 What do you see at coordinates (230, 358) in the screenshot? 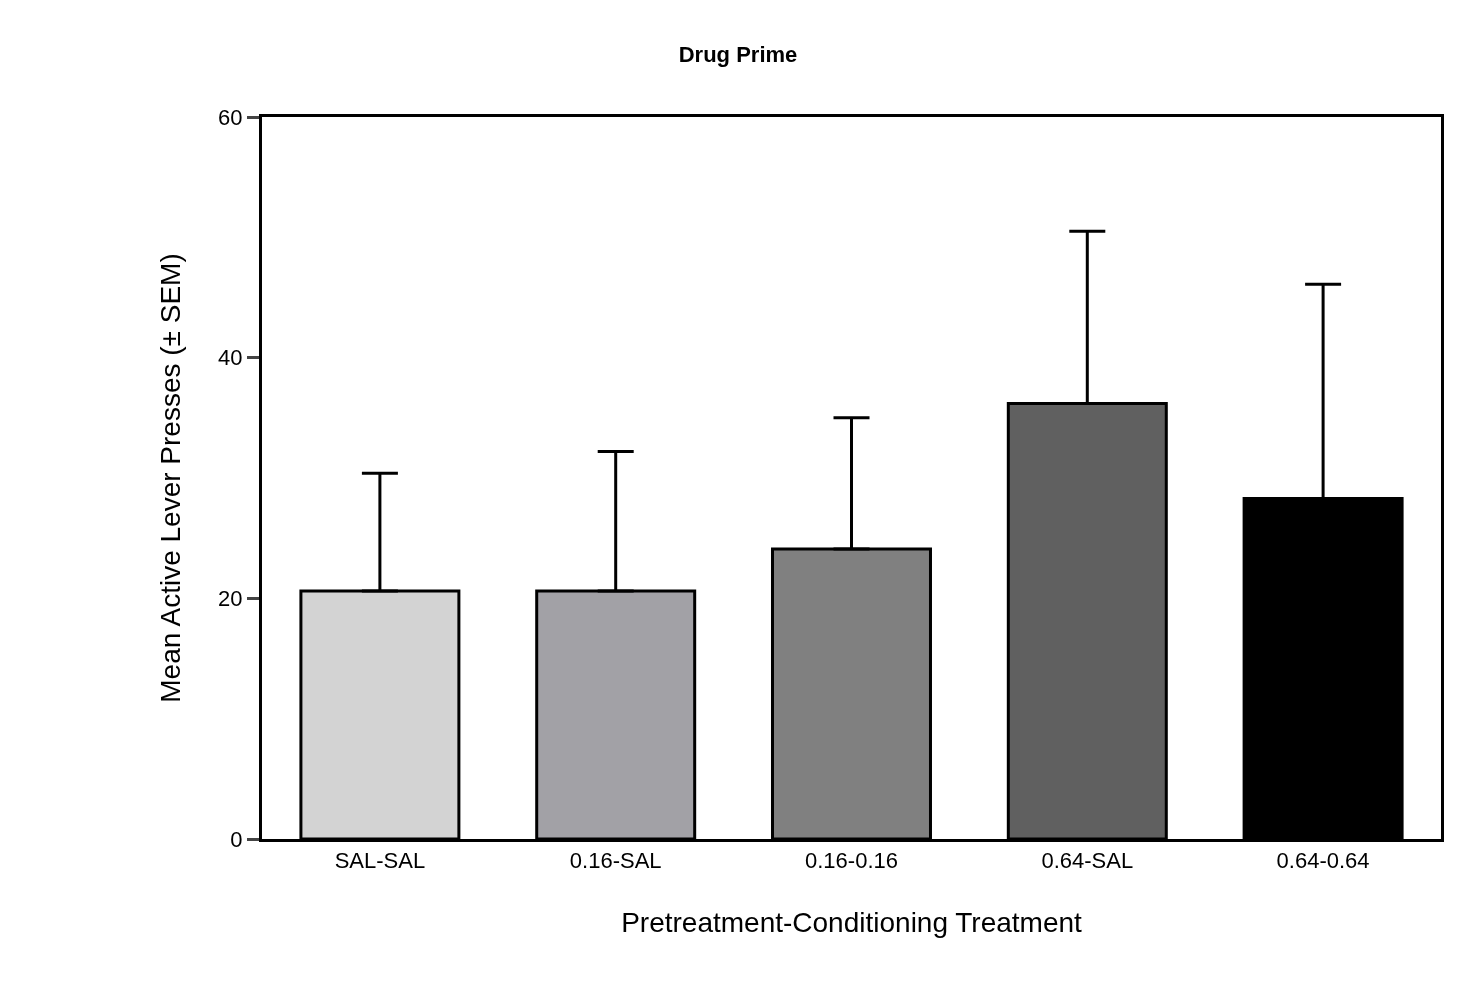
I see `y-tick-label: 40` at bounding box center [230, 358].